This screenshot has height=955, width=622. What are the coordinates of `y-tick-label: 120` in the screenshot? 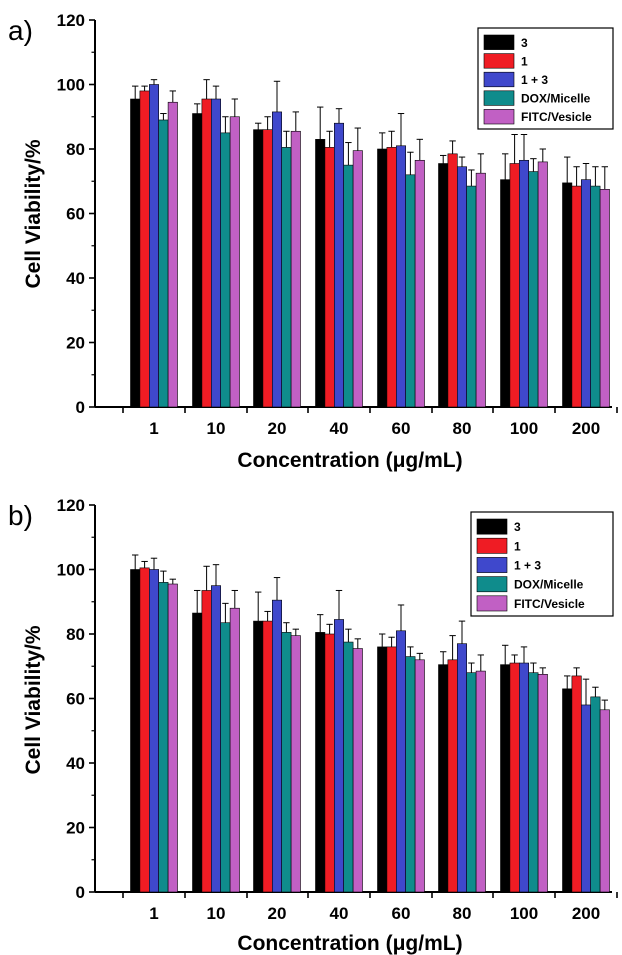 It's located at (71, 505).